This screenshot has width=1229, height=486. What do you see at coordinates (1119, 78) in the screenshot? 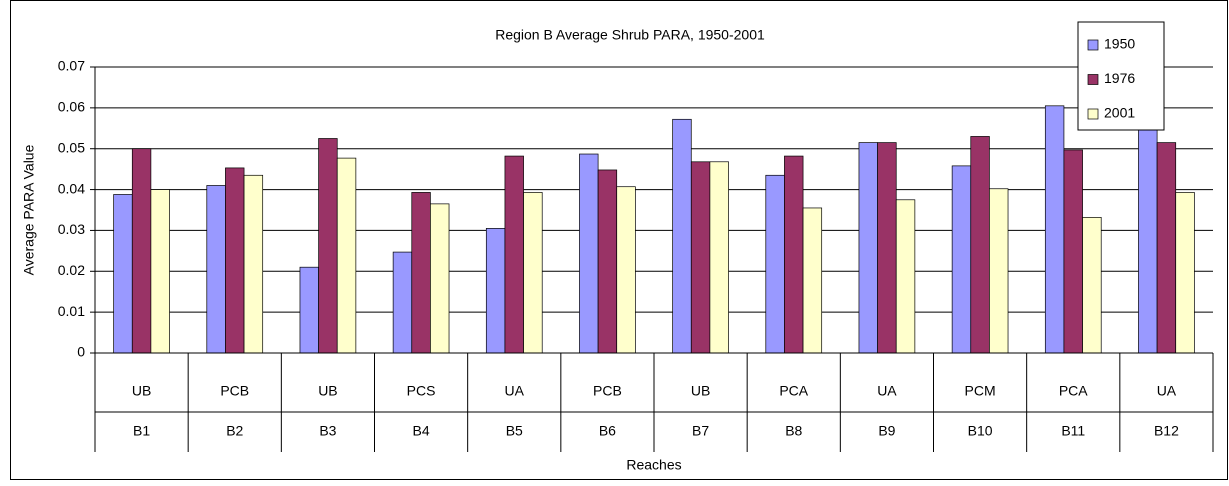
I see `legend-label: 1976` at bounding box center [1119, 78].